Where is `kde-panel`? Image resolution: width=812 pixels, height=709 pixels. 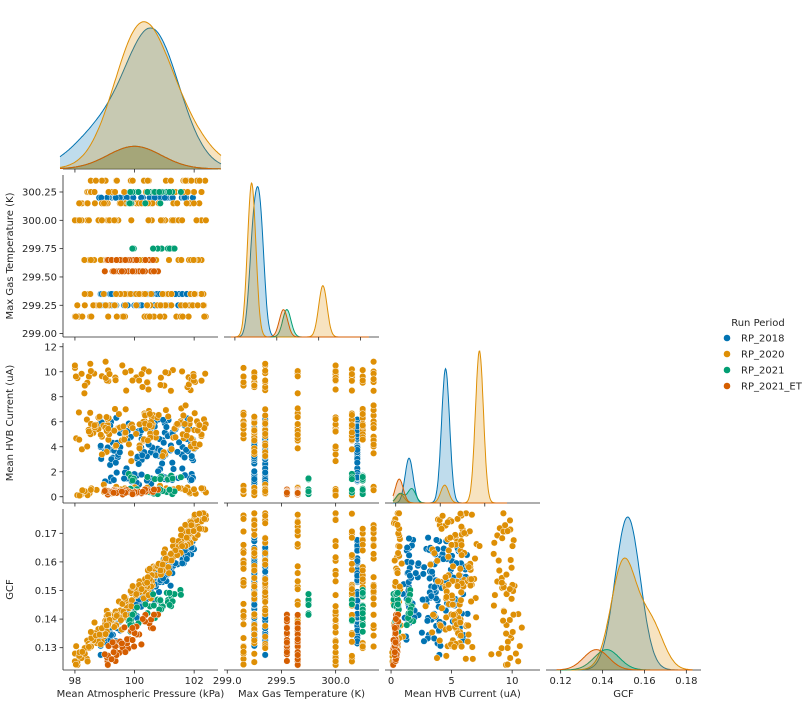
kde-panel is located at coordinates (624, 593).